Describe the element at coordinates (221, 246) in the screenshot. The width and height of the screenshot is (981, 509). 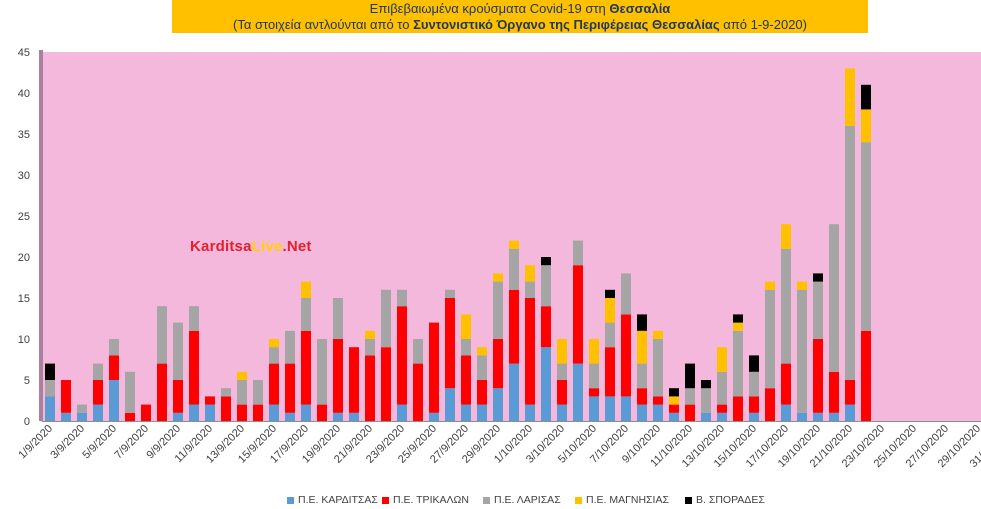
I see `watermark-brand: Karditsa` at that location.